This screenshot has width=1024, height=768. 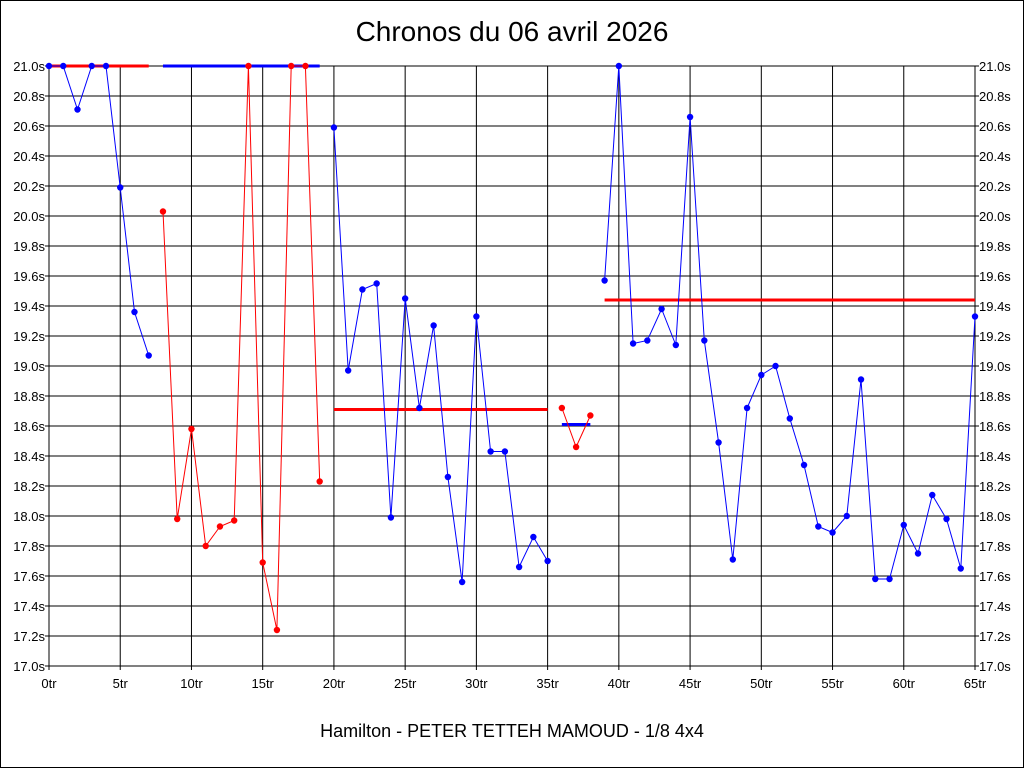 What do you see at coordinates (995, 156) in the screenshot?
I see `y-tick-label-right: 20.4s` at bounding box center [995, 156].